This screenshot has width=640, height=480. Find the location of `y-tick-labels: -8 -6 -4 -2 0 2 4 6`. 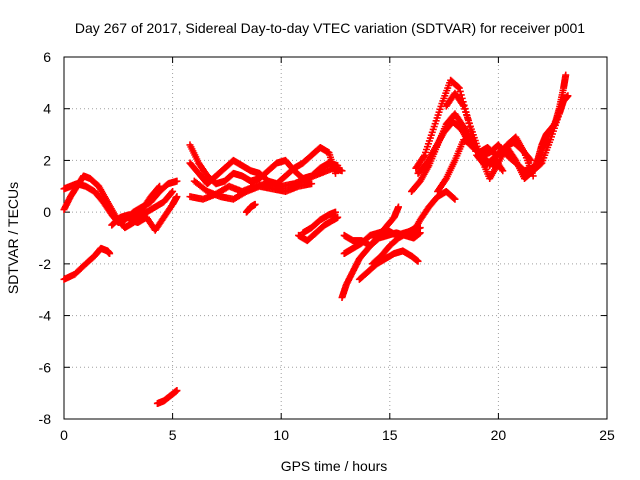

y-tick-labels: -8 -6 -4 -2 0 2 4 6 is located at coordinates (45, 238).